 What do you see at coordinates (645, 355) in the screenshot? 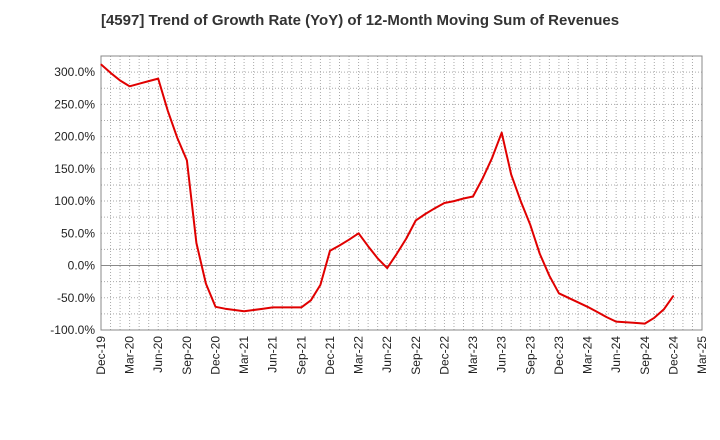
I see `x-tick-label: Sep-24` at bounding box center [645, 355].